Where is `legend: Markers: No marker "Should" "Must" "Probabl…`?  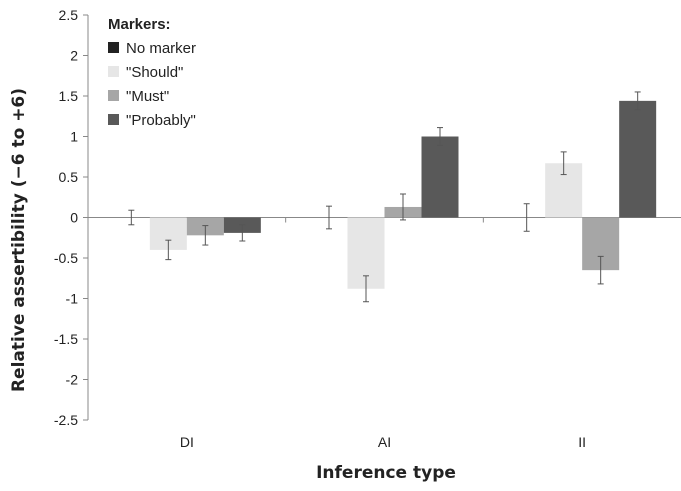
legend: Markers: No marker "Should" "Must" "Probabl… is located at coordinates (152, 72).